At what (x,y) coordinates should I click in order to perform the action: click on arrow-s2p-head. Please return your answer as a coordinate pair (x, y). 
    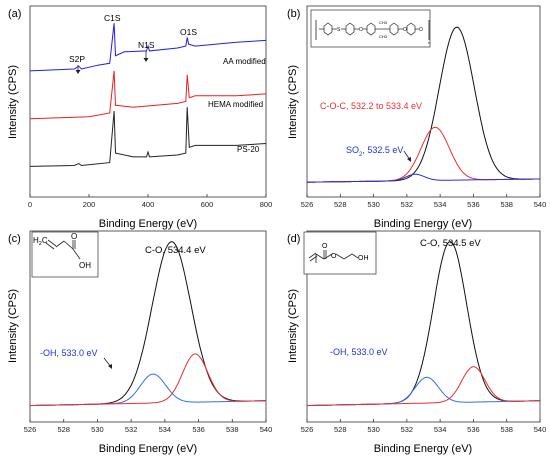
    Looking at the image, I should click on (78, 72).